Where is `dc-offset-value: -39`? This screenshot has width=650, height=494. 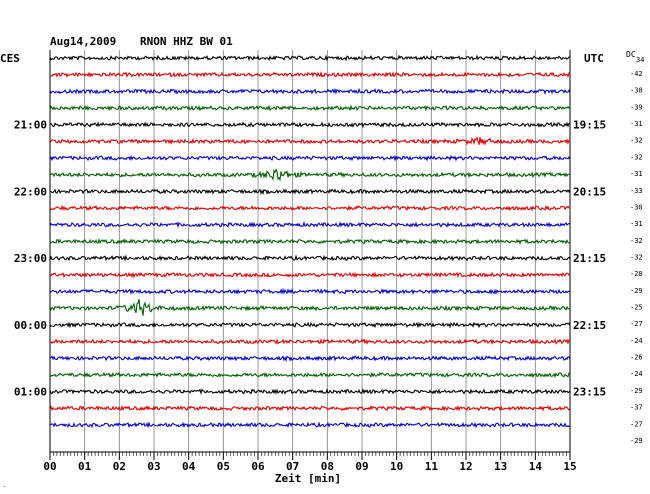
dc-offset-value: -39 is located at coordinates (636, 107).